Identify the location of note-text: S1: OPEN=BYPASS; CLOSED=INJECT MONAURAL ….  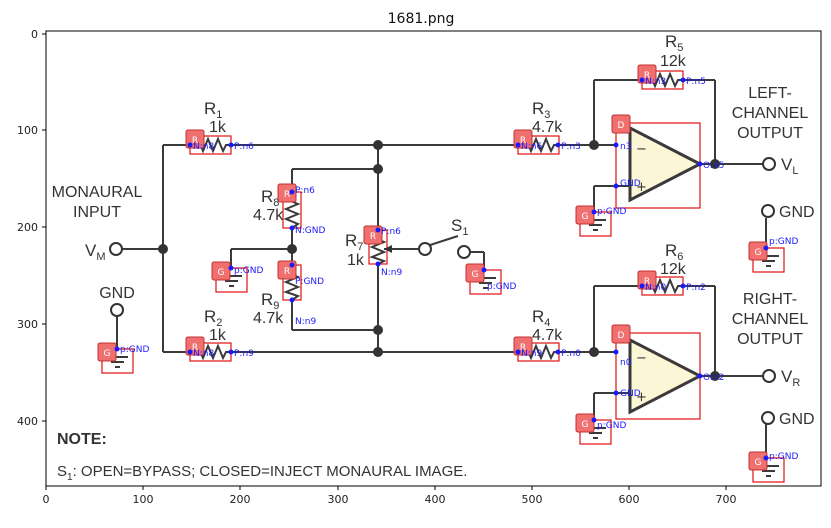
(262, 473).